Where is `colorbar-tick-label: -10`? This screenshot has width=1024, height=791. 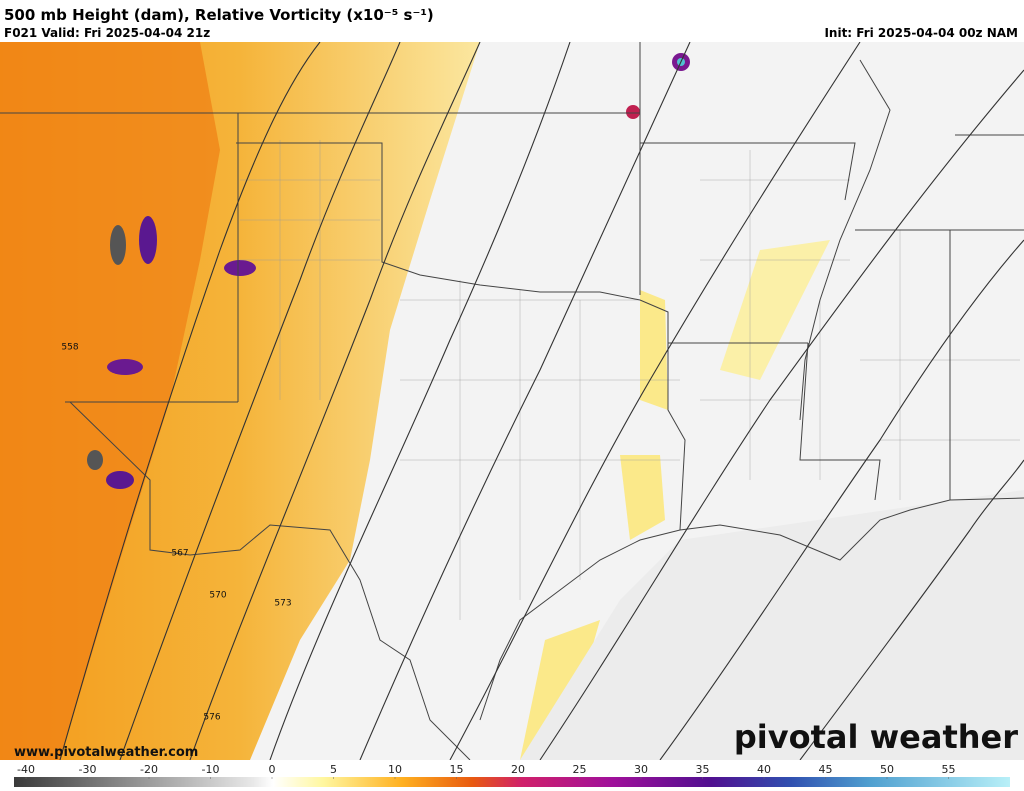 colorbar-tick-label: -10 is located at coordinates (211, 769).